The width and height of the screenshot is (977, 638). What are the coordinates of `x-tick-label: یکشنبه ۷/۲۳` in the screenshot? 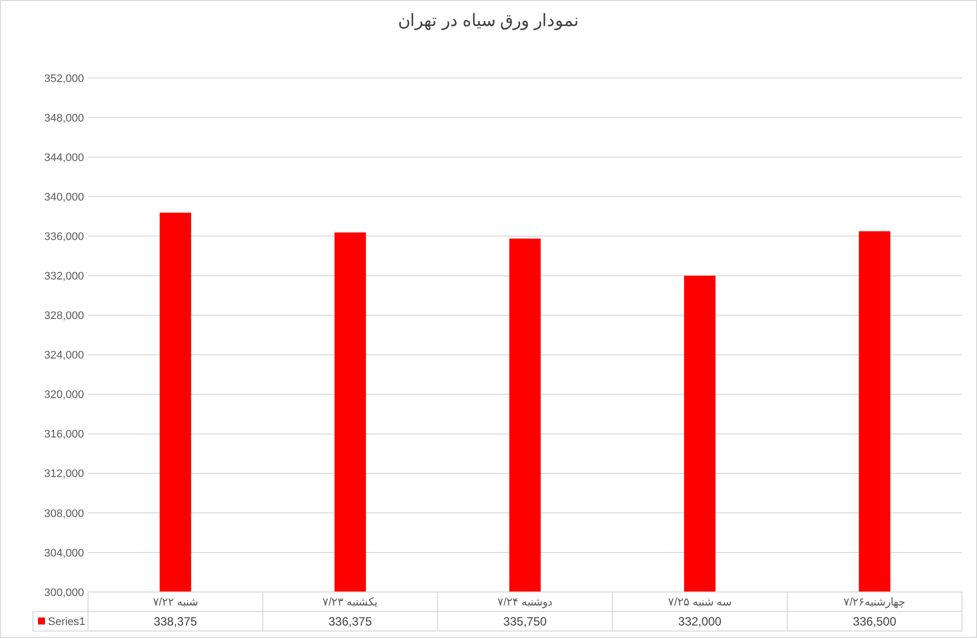 It's located at (350, 602).